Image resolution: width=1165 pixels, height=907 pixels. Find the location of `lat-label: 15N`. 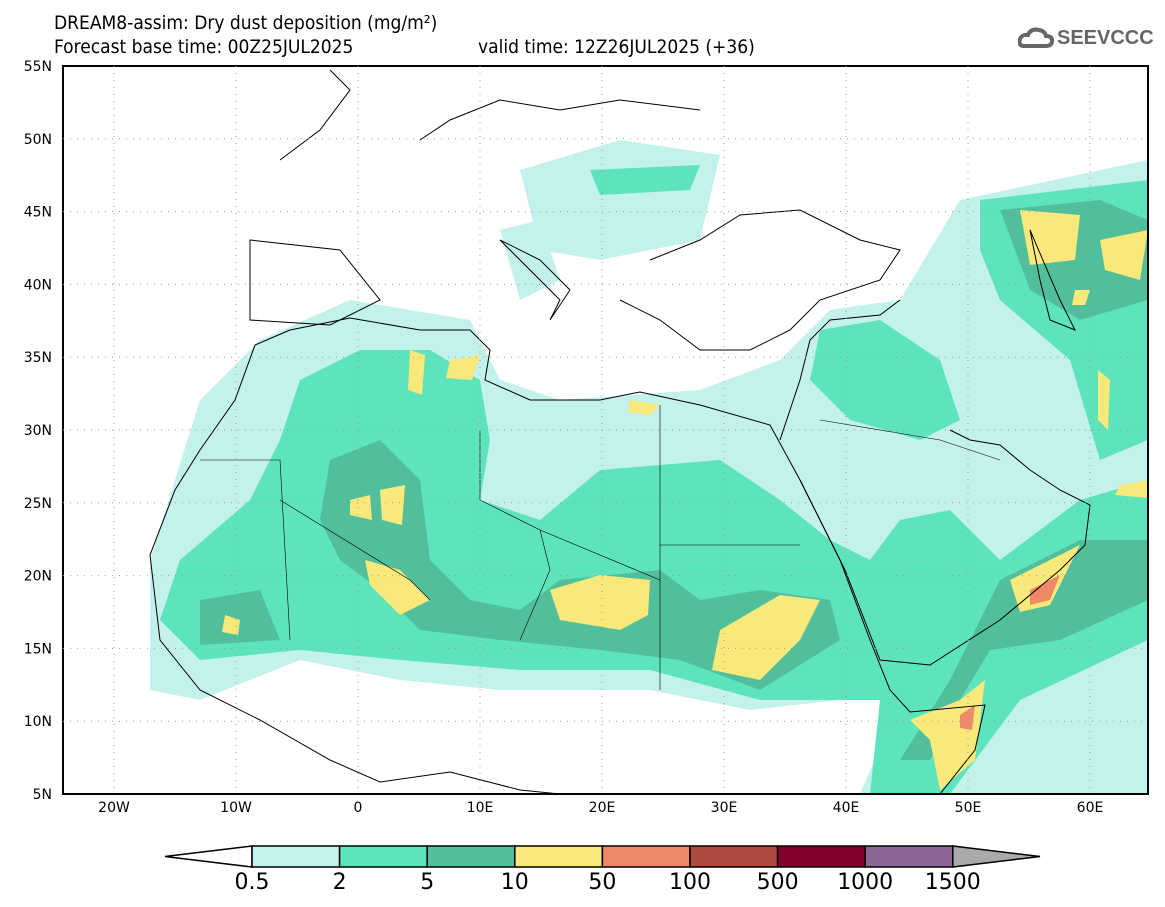

lat-label: 15N is located at coordinates (38, 649).